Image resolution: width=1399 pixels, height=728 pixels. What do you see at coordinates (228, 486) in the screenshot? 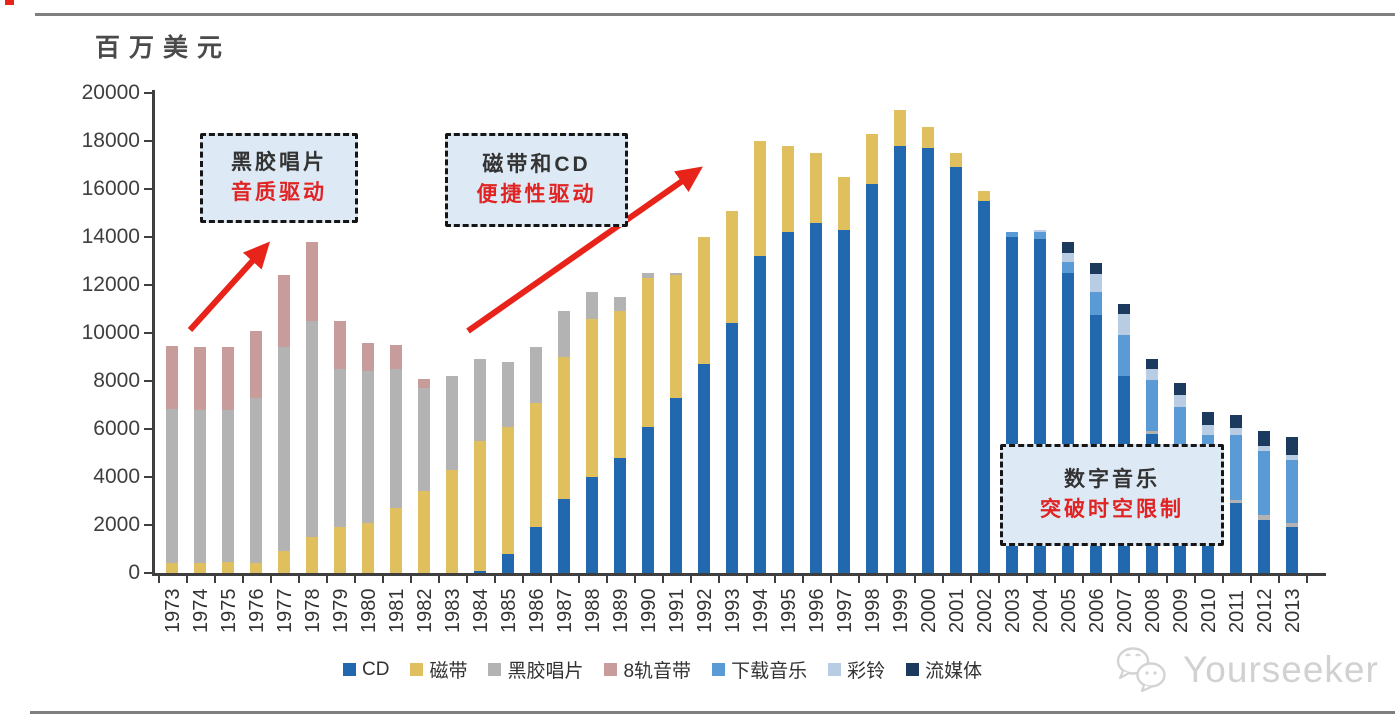
I see `bar-segment-1975-黑胶唱片` at bounding box center [228, 486].